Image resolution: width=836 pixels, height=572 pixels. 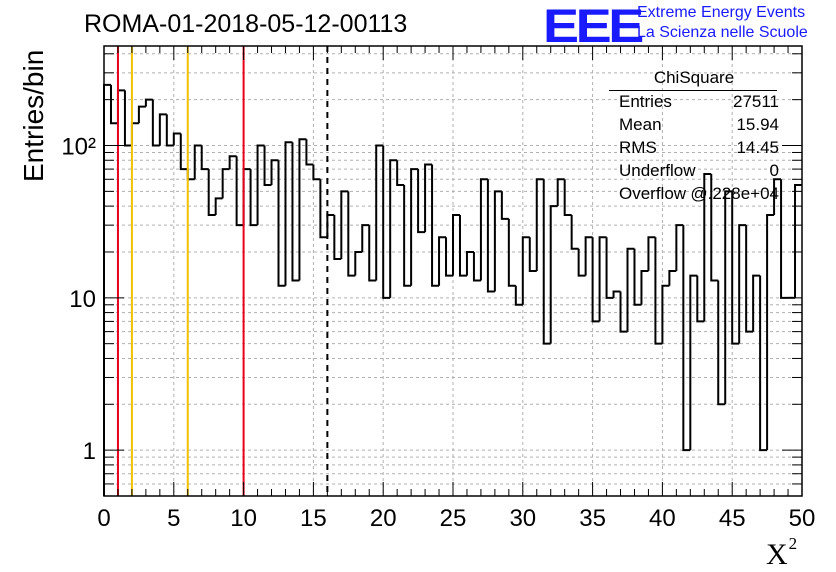 I want to click on x-tick-label: 35, so click(x=592, y=518).